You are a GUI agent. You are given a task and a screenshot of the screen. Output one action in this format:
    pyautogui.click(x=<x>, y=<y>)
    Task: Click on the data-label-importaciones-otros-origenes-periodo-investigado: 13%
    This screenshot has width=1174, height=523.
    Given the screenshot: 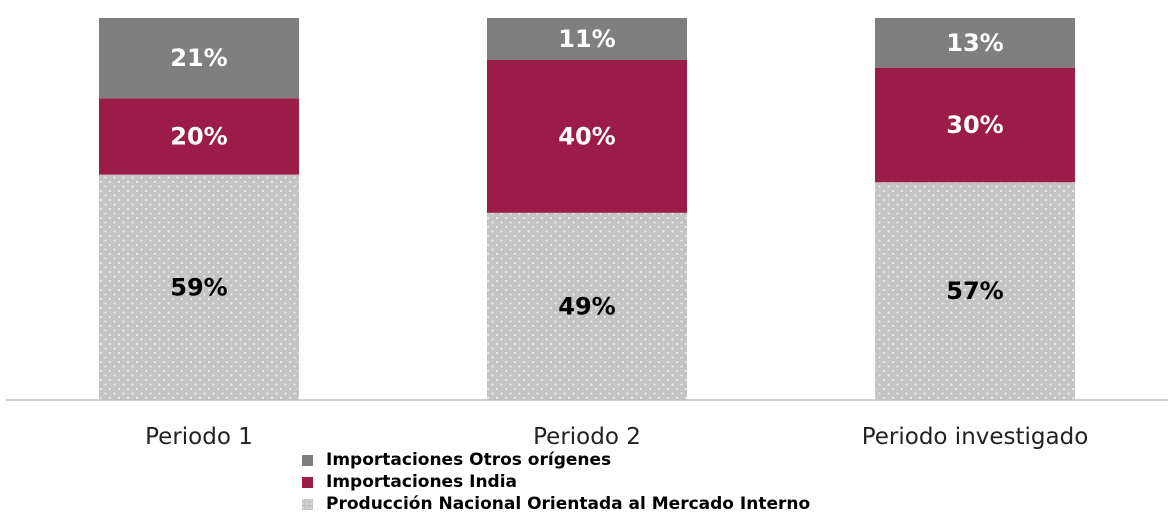 What is the action you would take?
    pyautogui.click(x=974, y=43)
    